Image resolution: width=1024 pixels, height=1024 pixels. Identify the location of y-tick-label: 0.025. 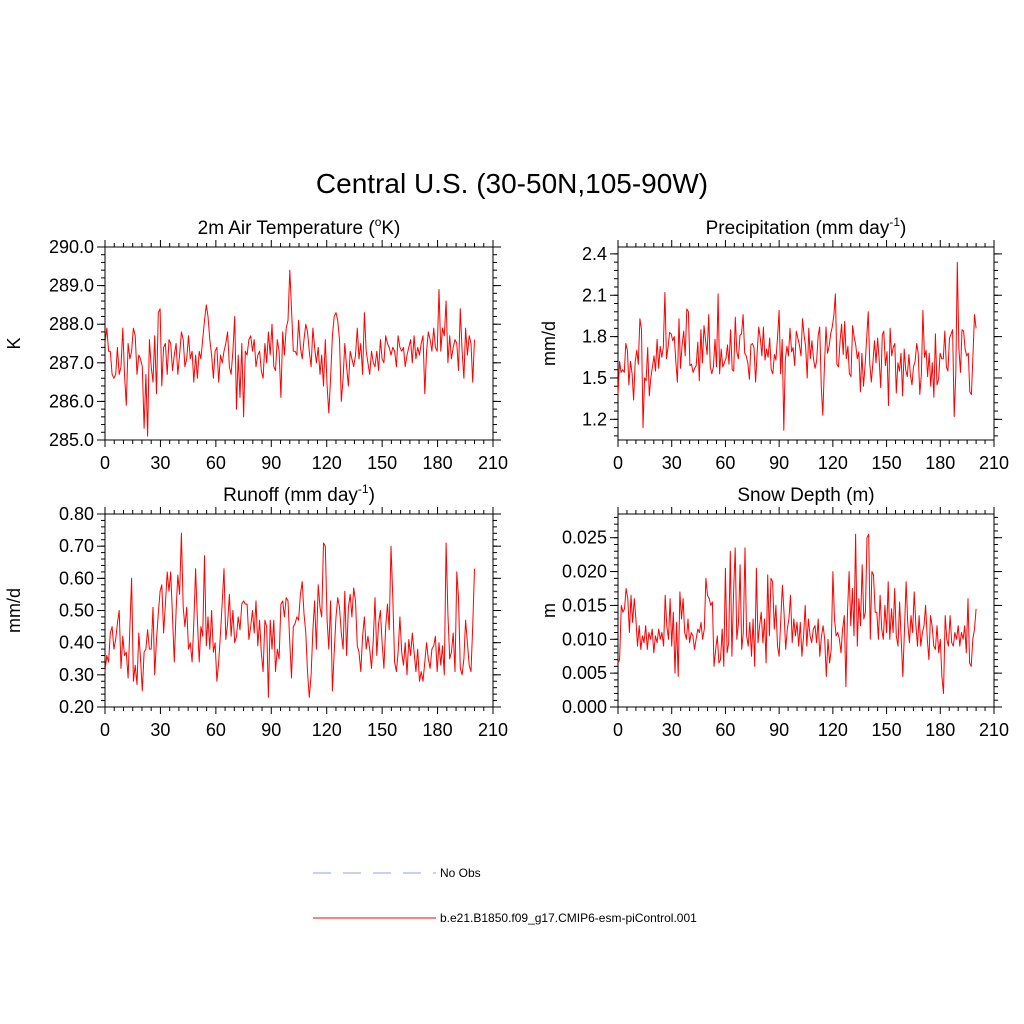
(584, 538).